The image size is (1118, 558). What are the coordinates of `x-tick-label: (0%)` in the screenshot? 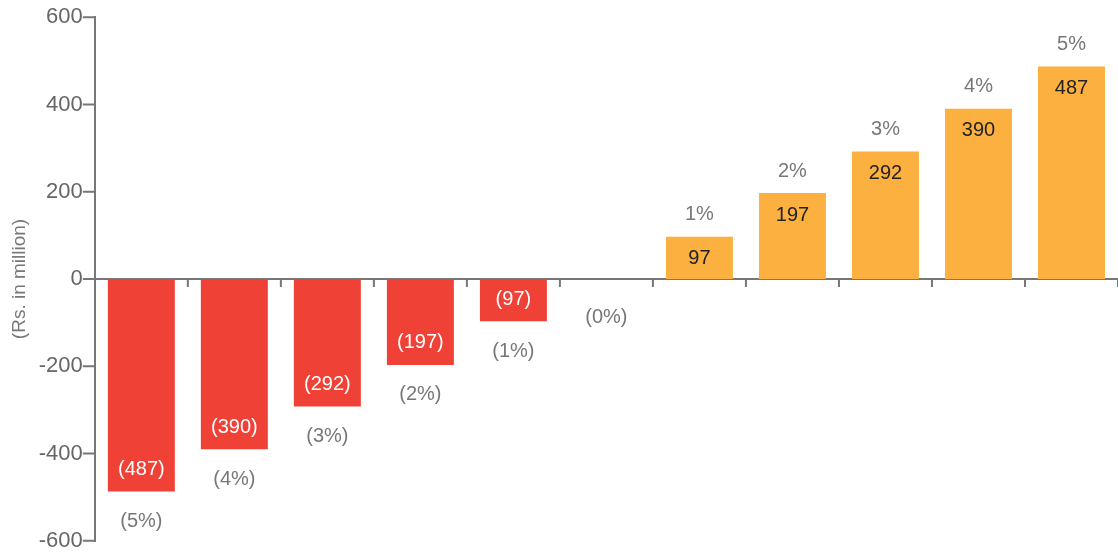 It's located at (606, 315).